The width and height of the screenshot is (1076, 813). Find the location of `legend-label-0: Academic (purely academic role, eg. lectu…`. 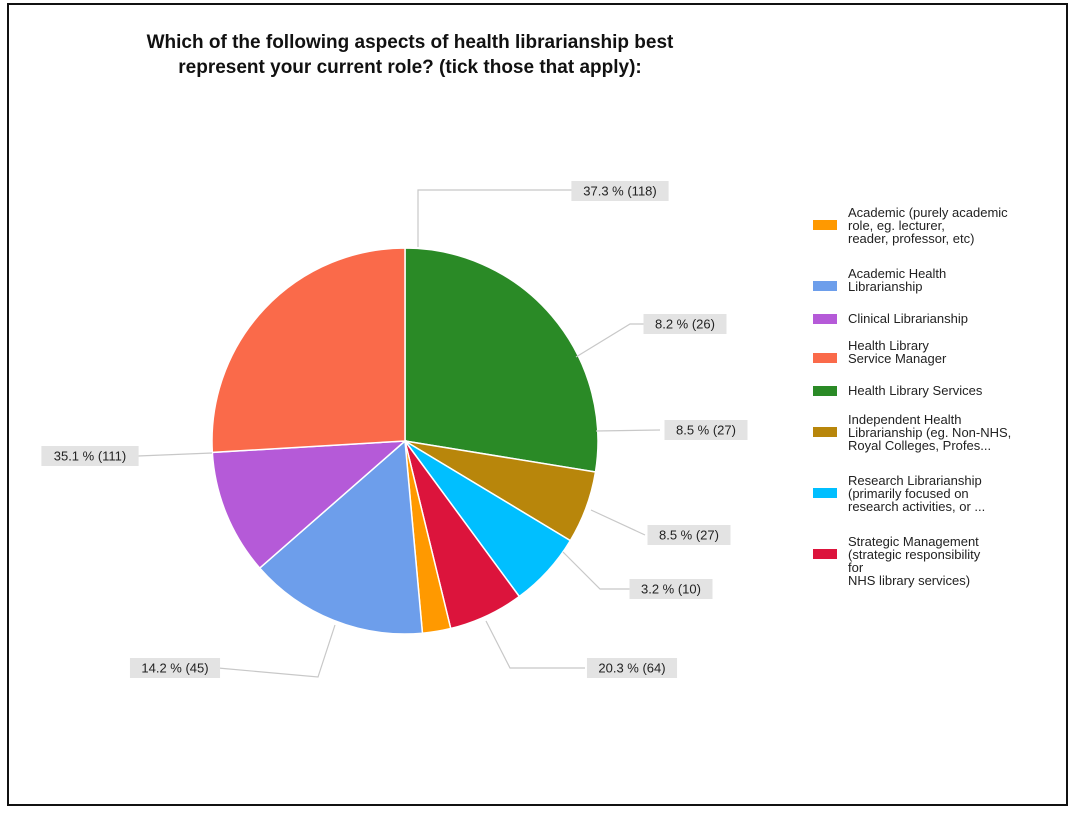

legend-label-0: Academic (purely academic role, eg. lectu… is located at coordinates (950, 225).